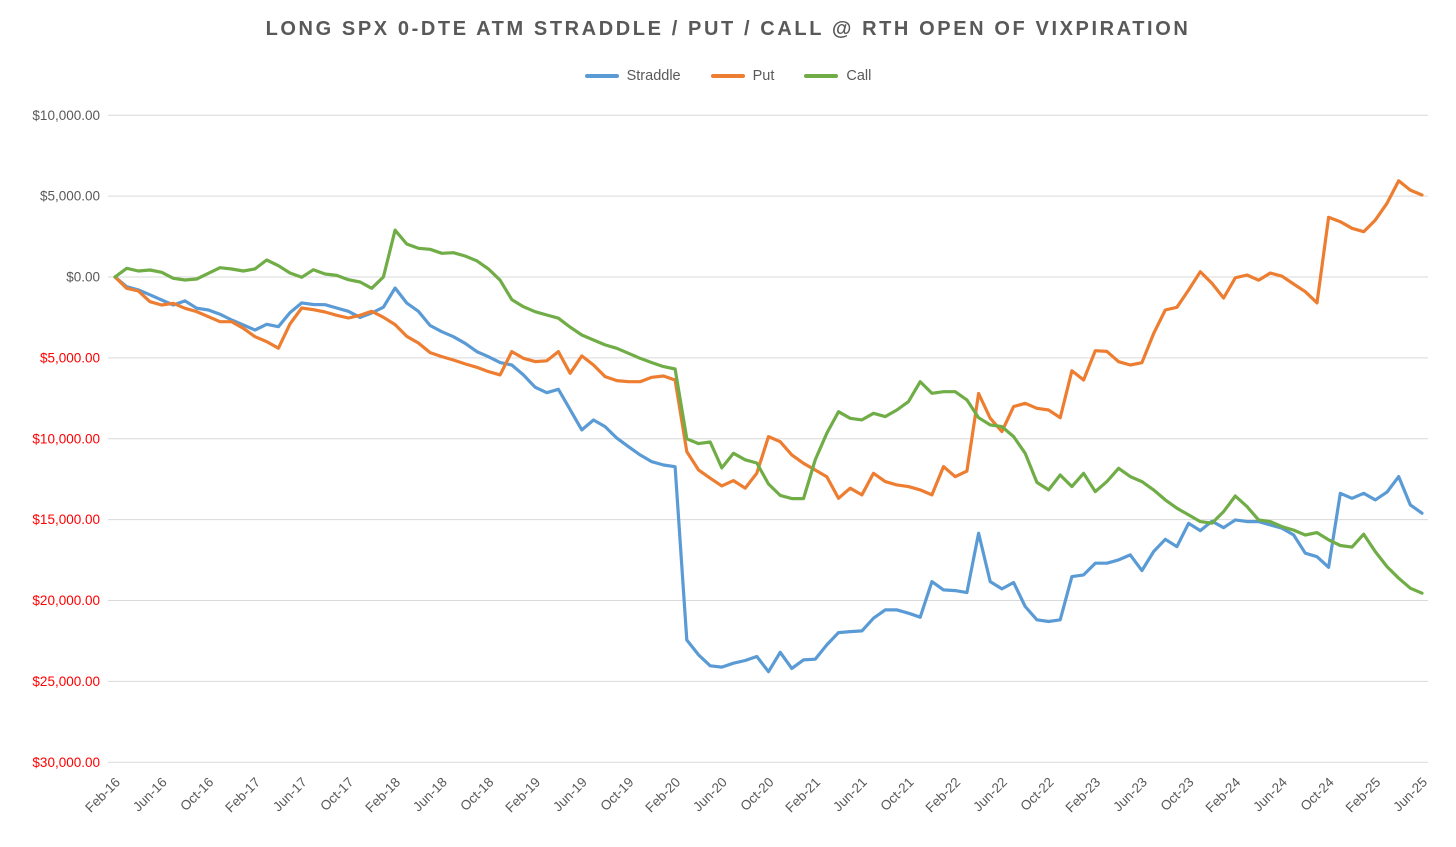 The height and width of the screenshot is (847, 1456). I want to click on x-tick-label: Oct-24, so click(1318, 794).